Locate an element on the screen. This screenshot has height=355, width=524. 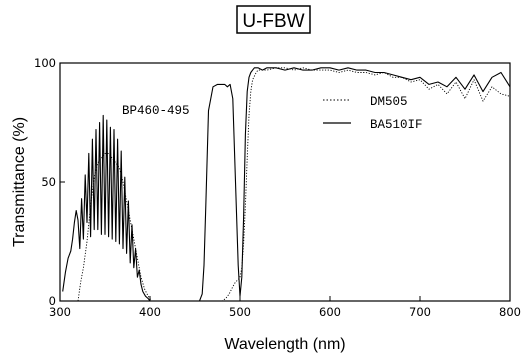
chart-title: U-FBW is located at coordinates (273, 21).